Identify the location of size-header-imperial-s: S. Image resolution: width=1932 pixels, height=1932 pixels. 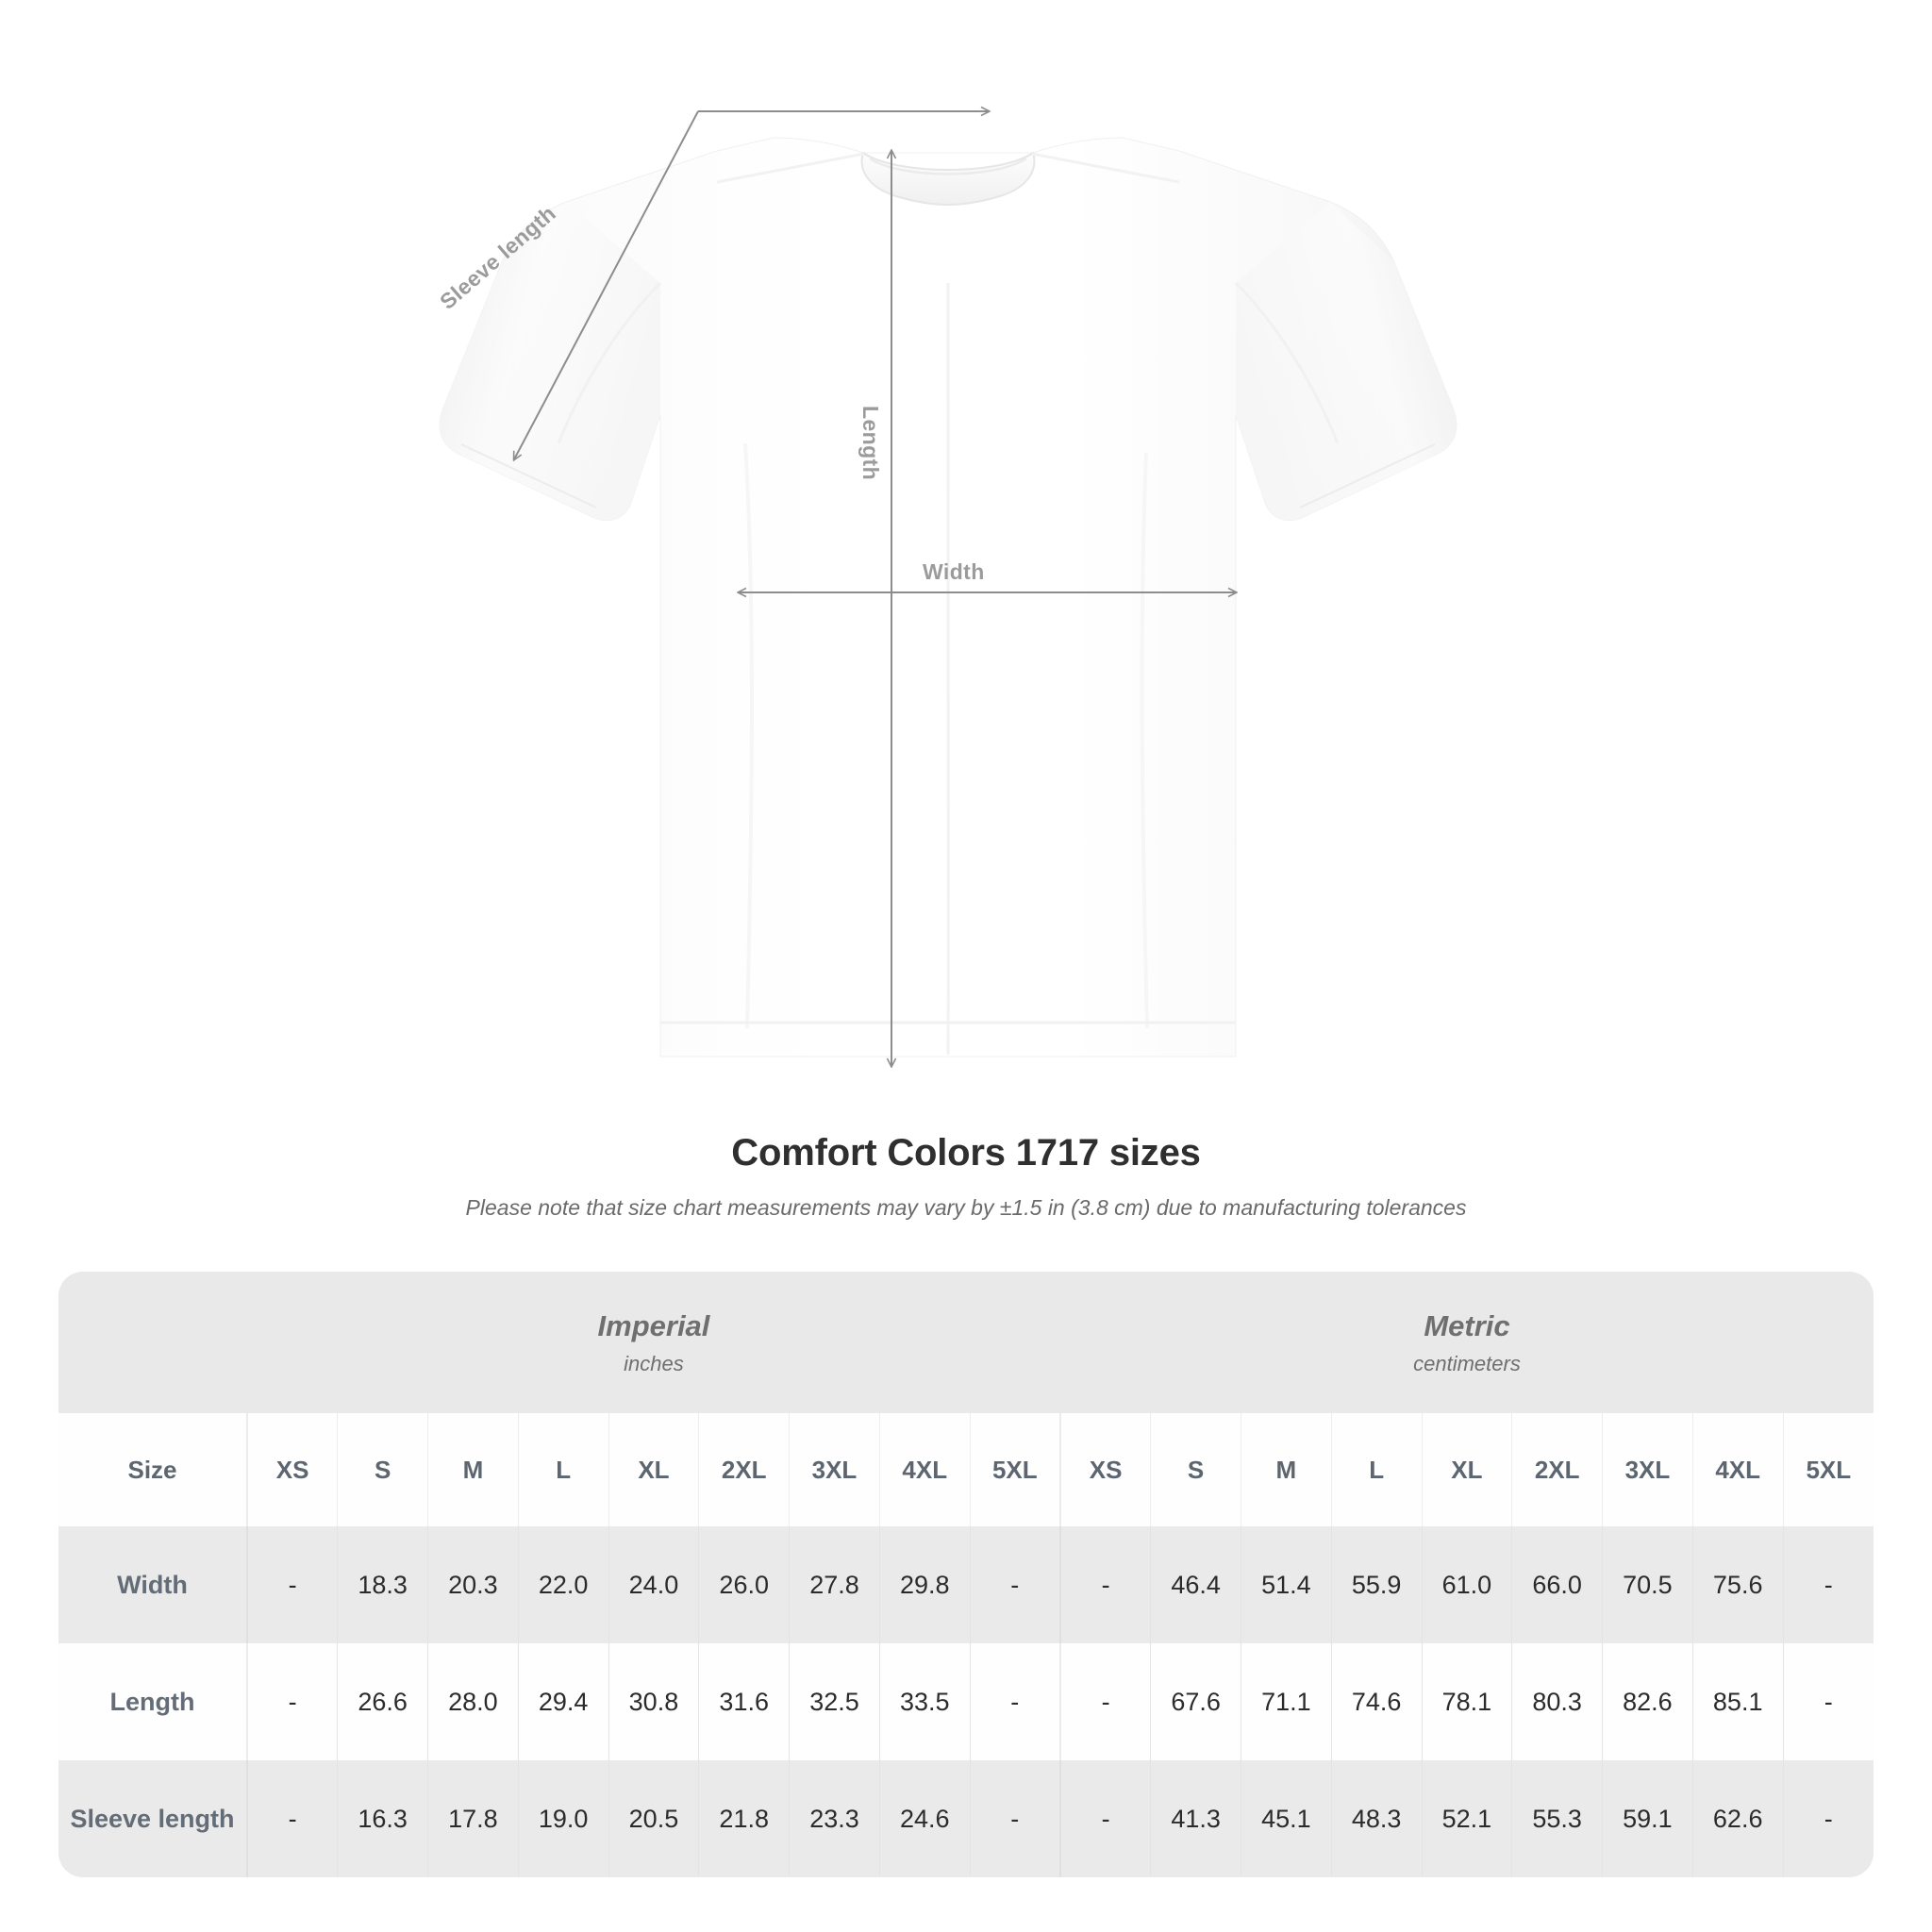
(383, 1469).